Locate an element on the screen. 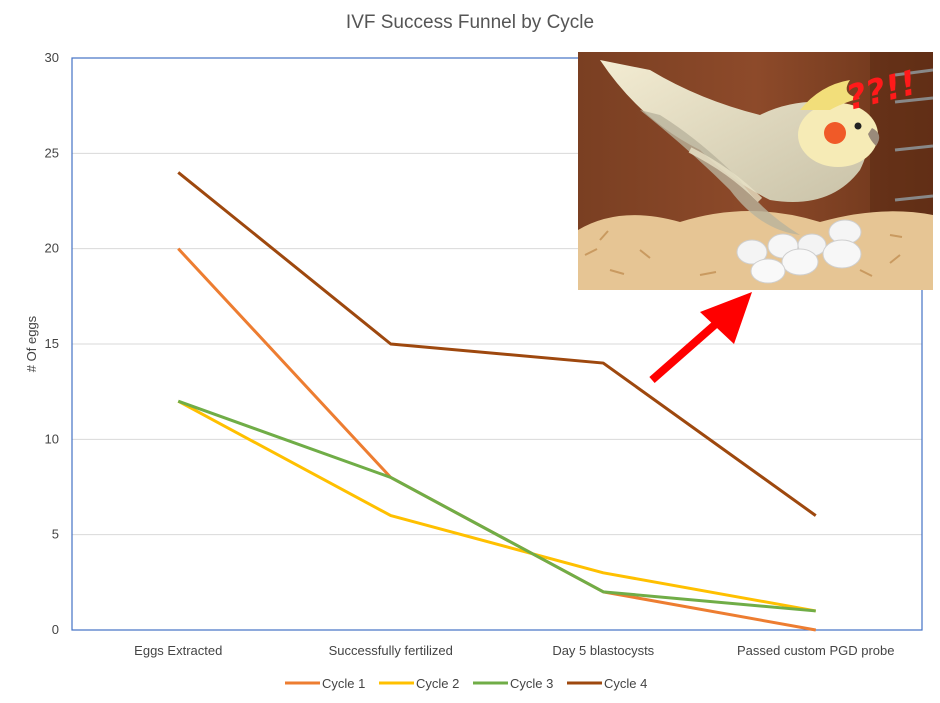 This screenshot has height=703, width=940. cockatiel-photo: ??!! is located at coordinates (755, 171).